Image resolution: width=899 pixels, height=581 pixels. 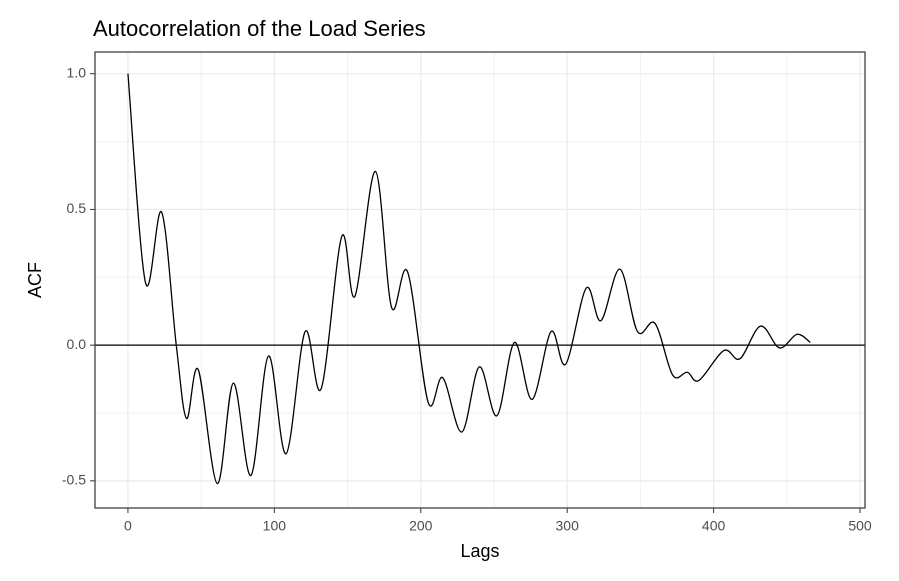 What do you see at coordinates (259, 28) in the screenshot?
I see `chart-title: Autocorrelation of the Load Series` at bounding box center [259, 28].